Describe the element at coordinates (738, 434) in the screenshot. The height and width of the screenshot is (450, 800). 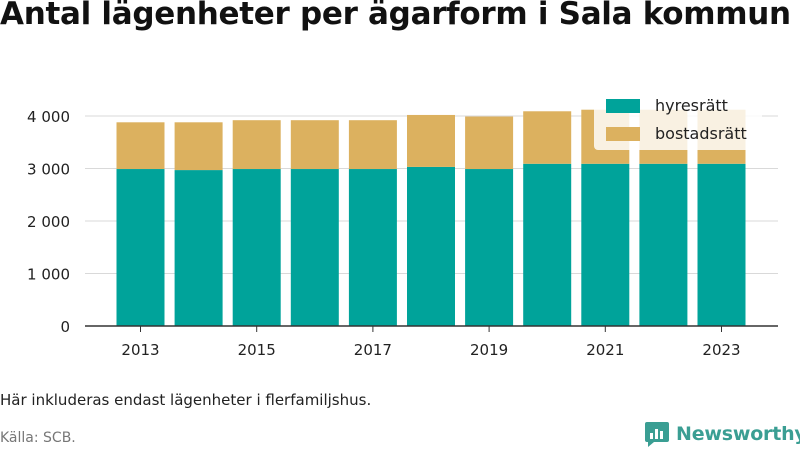
I see `brand-name: Newsworthy` at that location.